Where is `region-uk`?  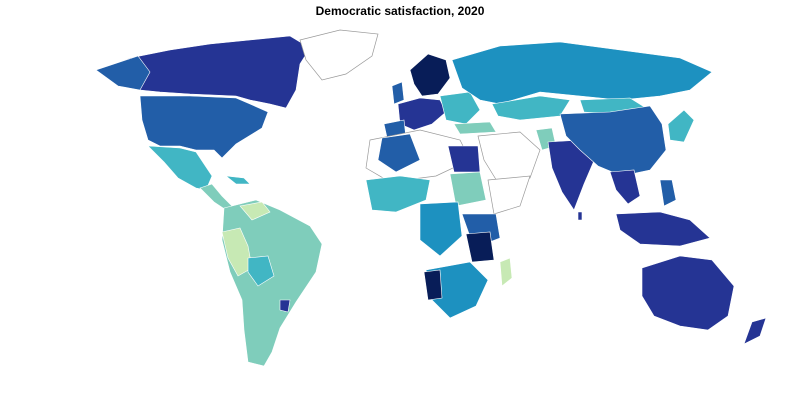 region-uk is located at coordinates (398, 93).